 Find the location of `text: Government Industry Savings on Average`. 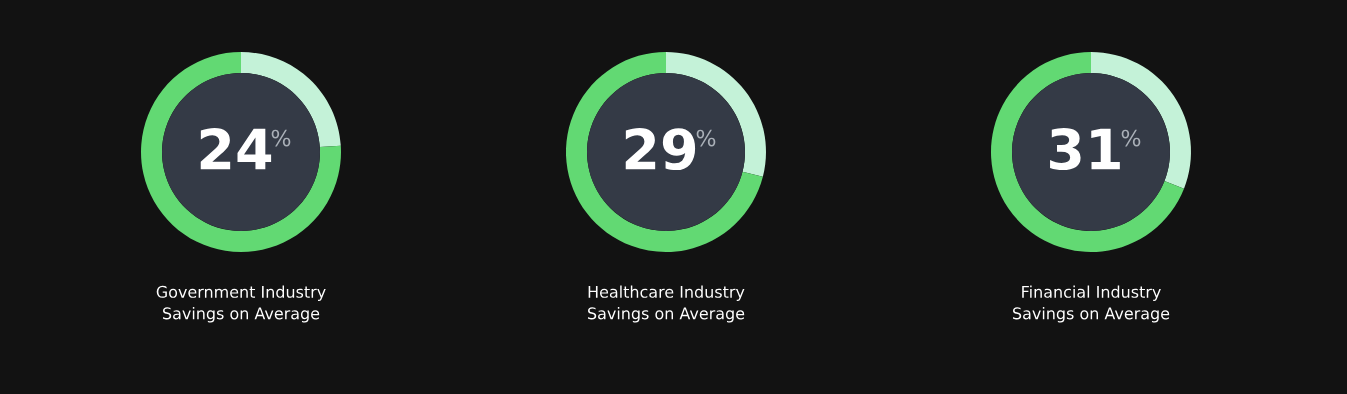

text: Government Industry Savings on Average is located at coordinates (241, 304).